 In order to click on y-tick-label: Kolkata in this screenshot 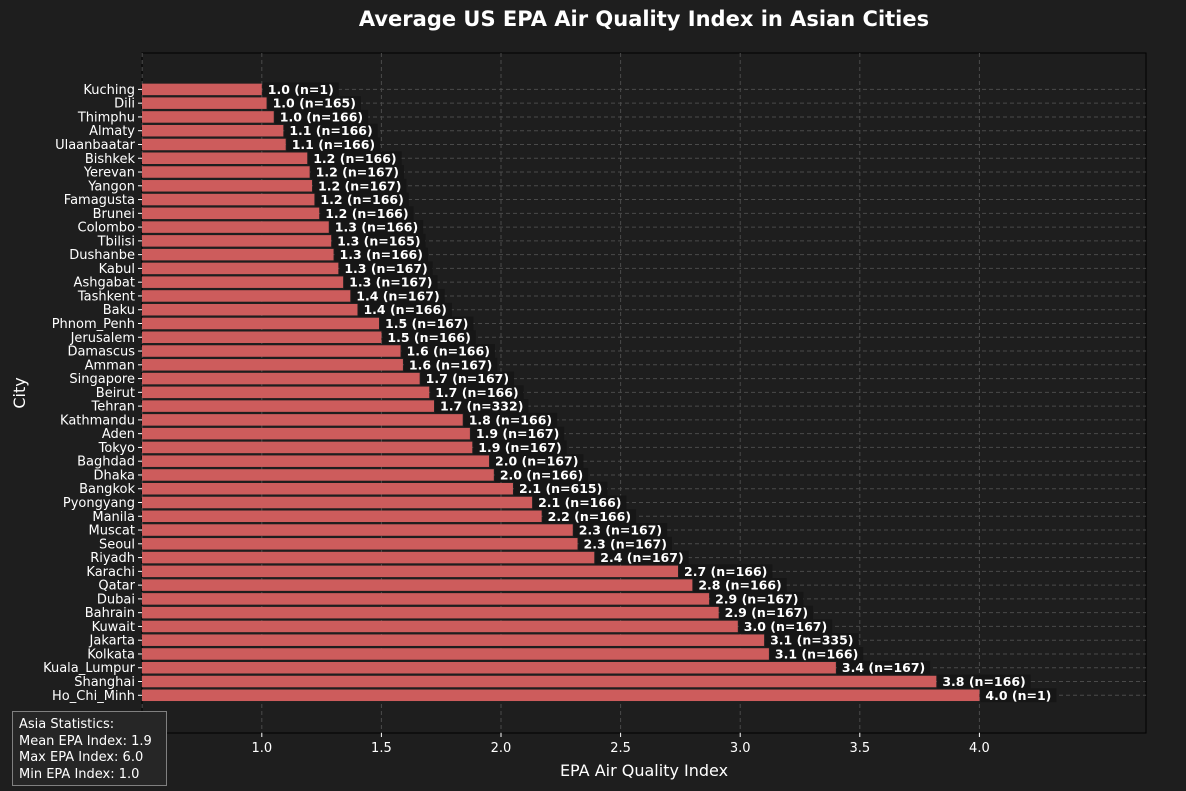, I will do `click(111, 654)`.